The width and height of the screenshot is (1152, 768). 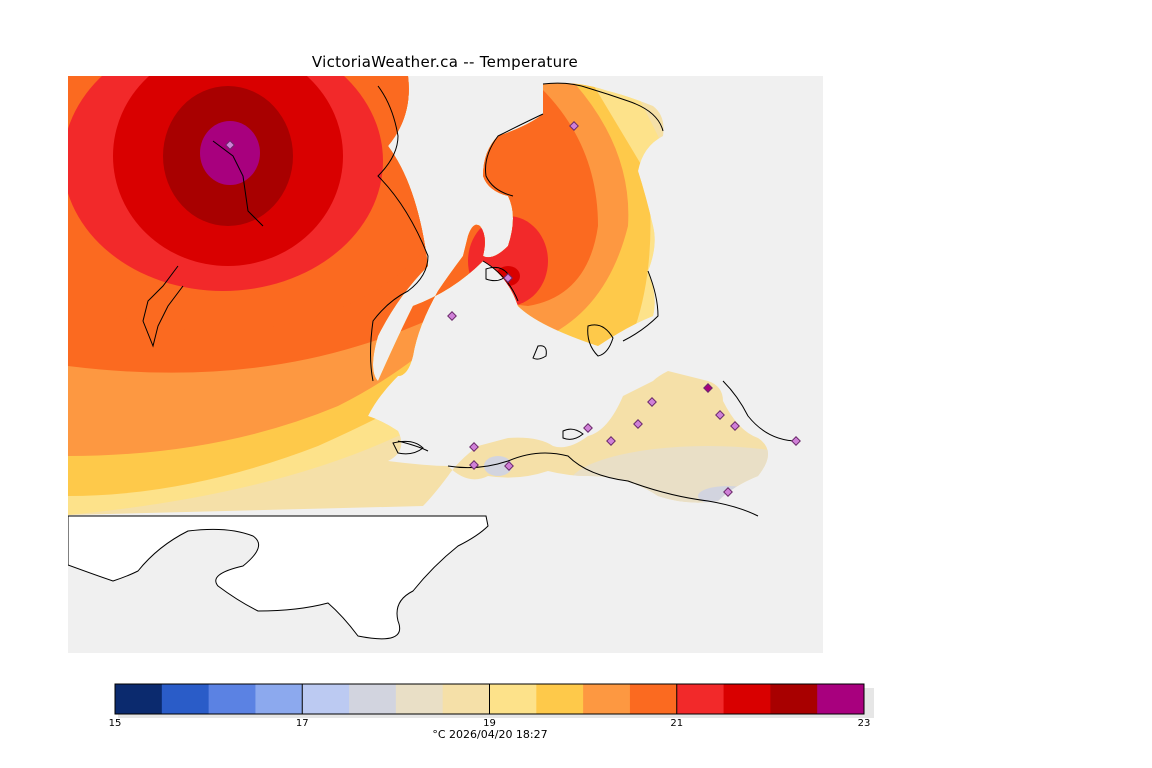 What do you see at coordinates (676, 723) in the screenshot?
I see `legend-tick-label: 21` at bounding box center [676, 723].